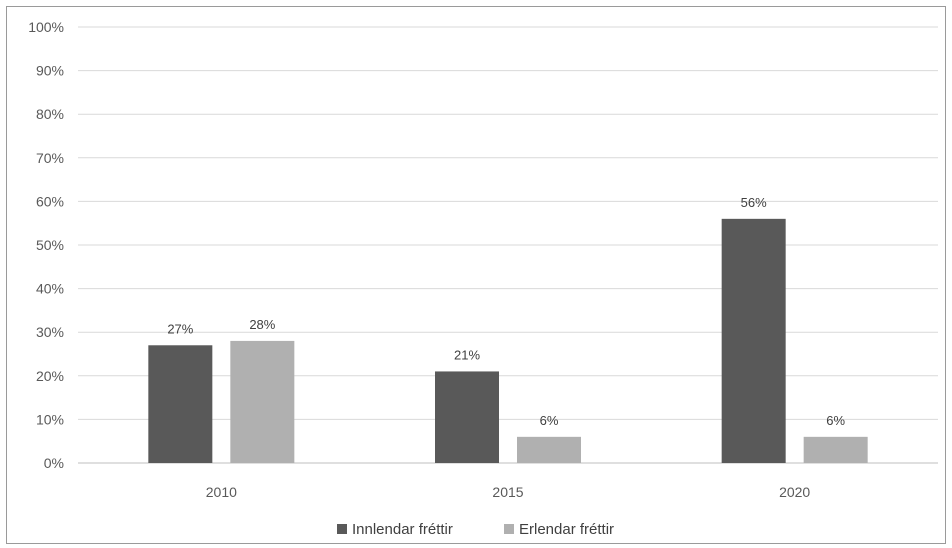  Describe the element at coordinates (54, 463) in the screenshot. I see `y-tick-label: 0%` at that location.